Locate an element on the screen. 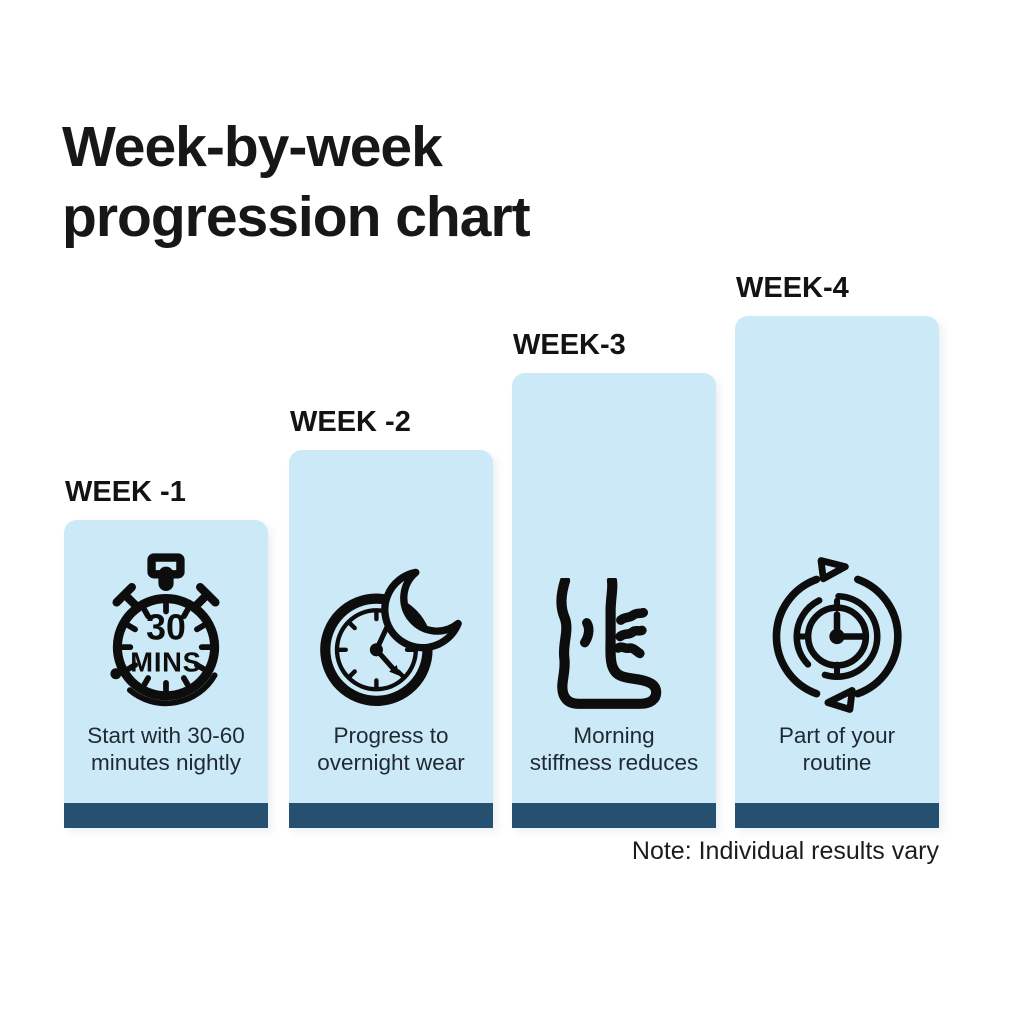  week4-bar-base is located at coordinates (837, 815).